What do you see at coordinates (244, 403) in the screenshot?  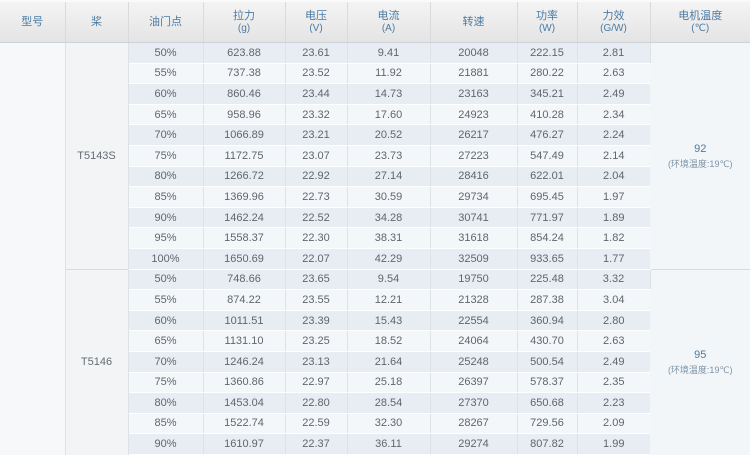 I see `thrust-cell: 1453.04` at bounding box center [244, 403].